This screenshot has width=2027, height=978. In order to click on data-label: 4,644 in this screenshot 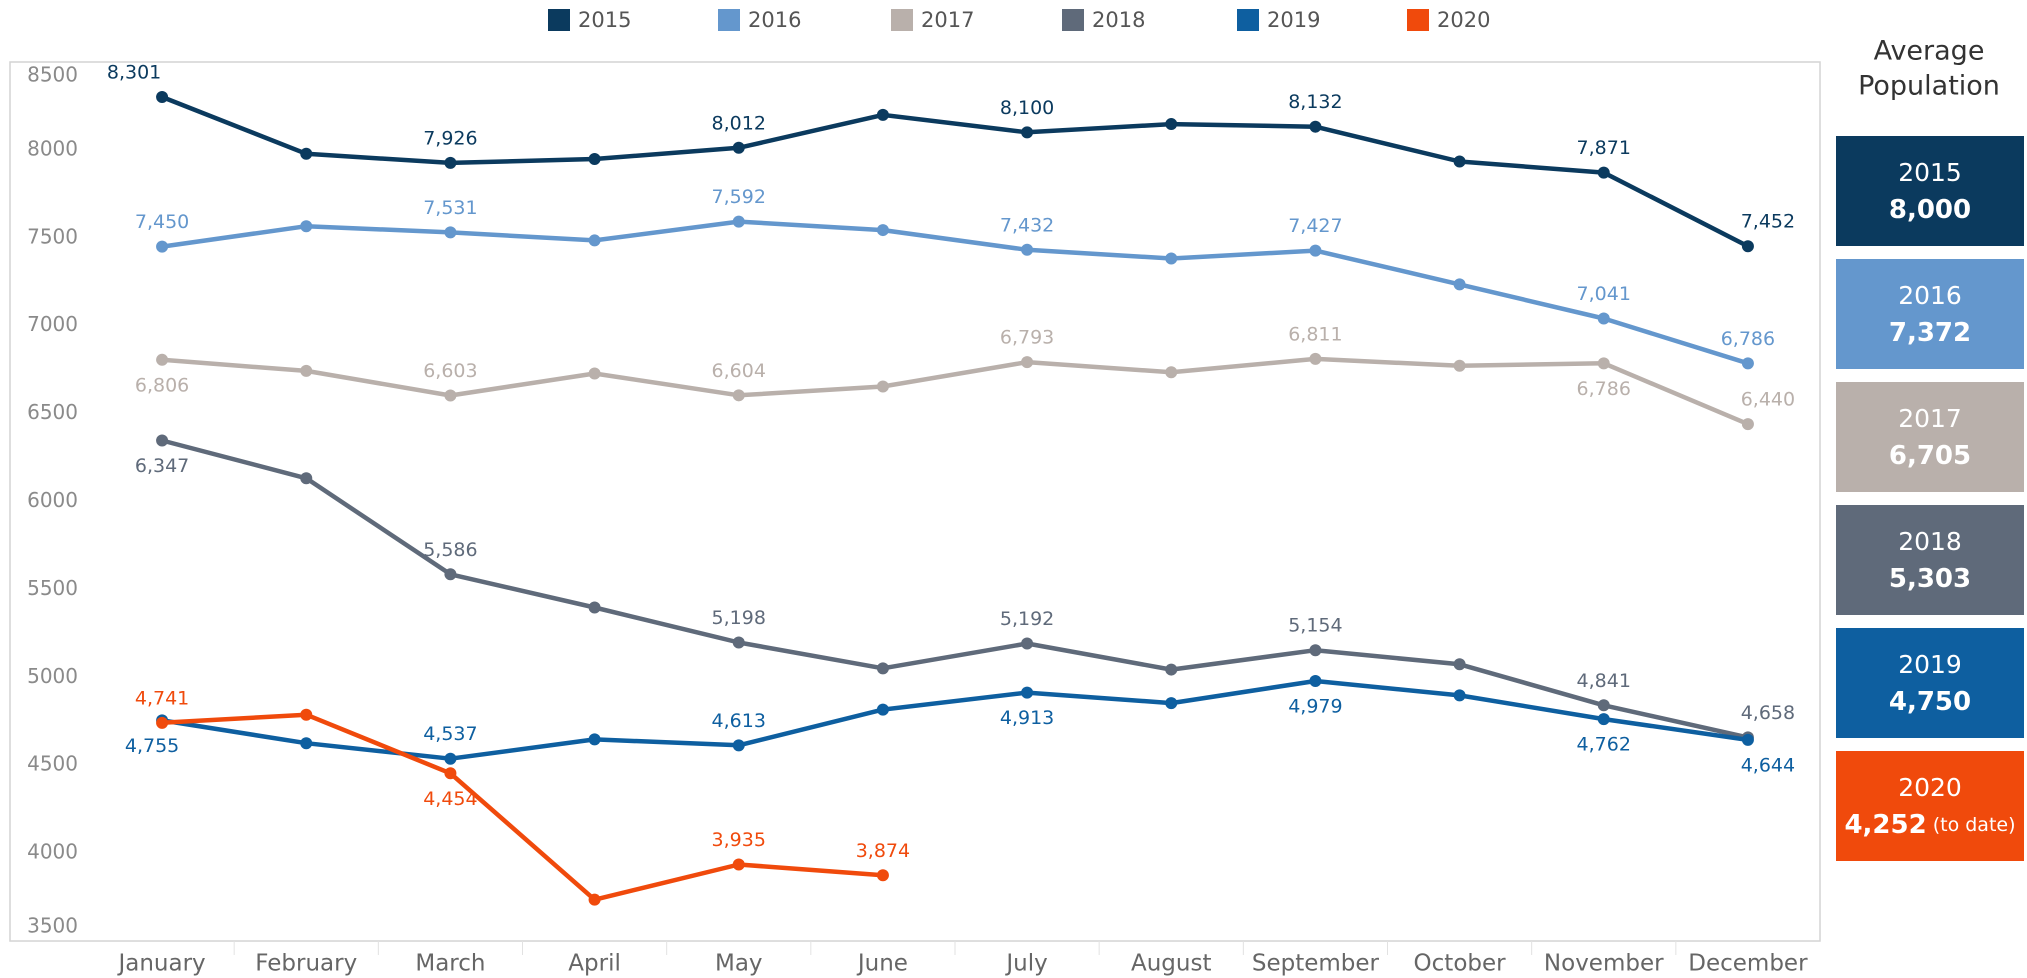, I will do `click(1768, 765)`.